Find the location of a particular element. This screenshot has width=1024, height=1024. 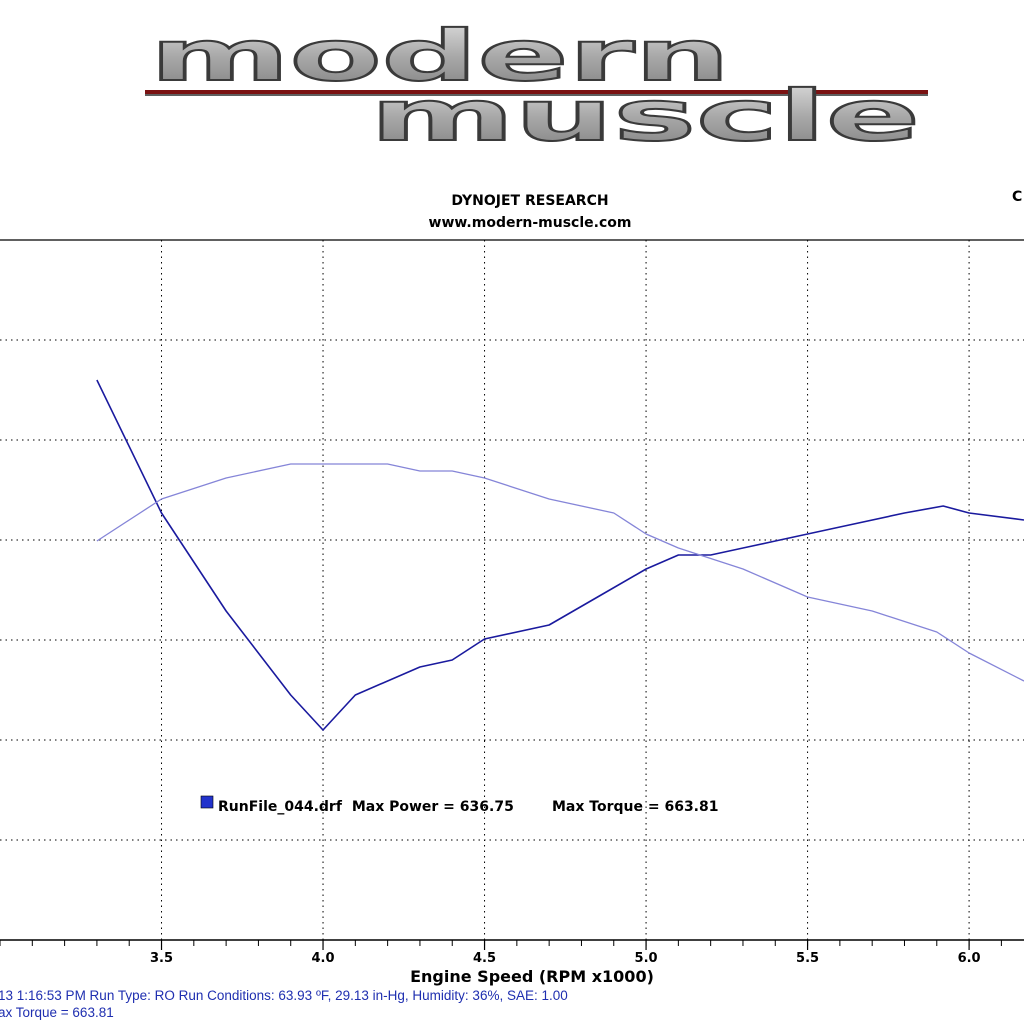

x-axis-label: Engine Speed (RPM x1000) is located at coordinates (532, 976).